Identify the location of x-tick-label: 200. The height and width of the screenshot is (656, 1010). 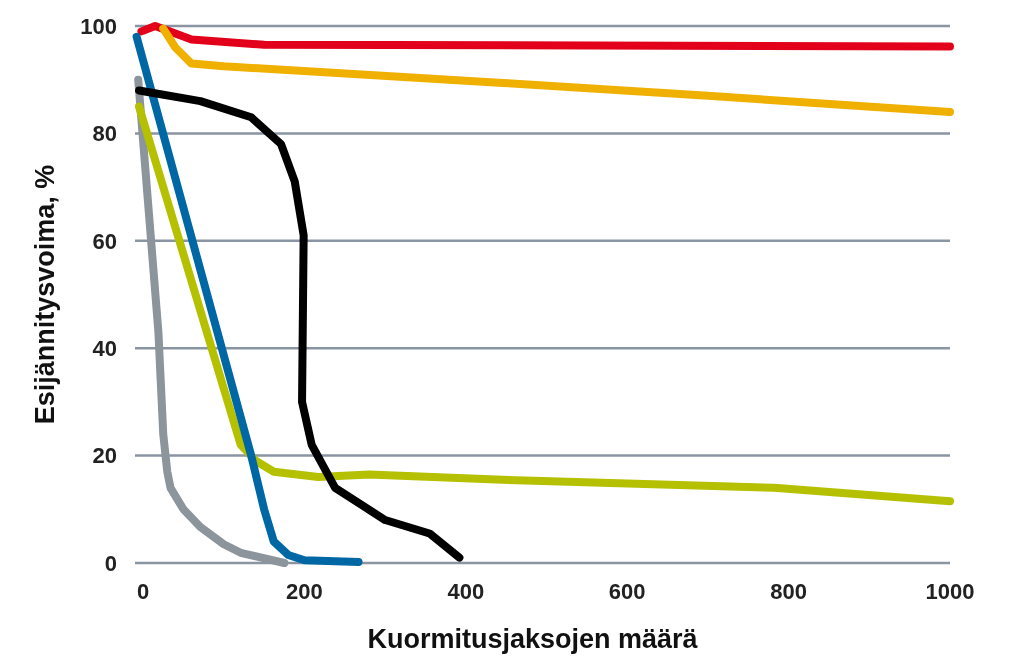
(304, 591).